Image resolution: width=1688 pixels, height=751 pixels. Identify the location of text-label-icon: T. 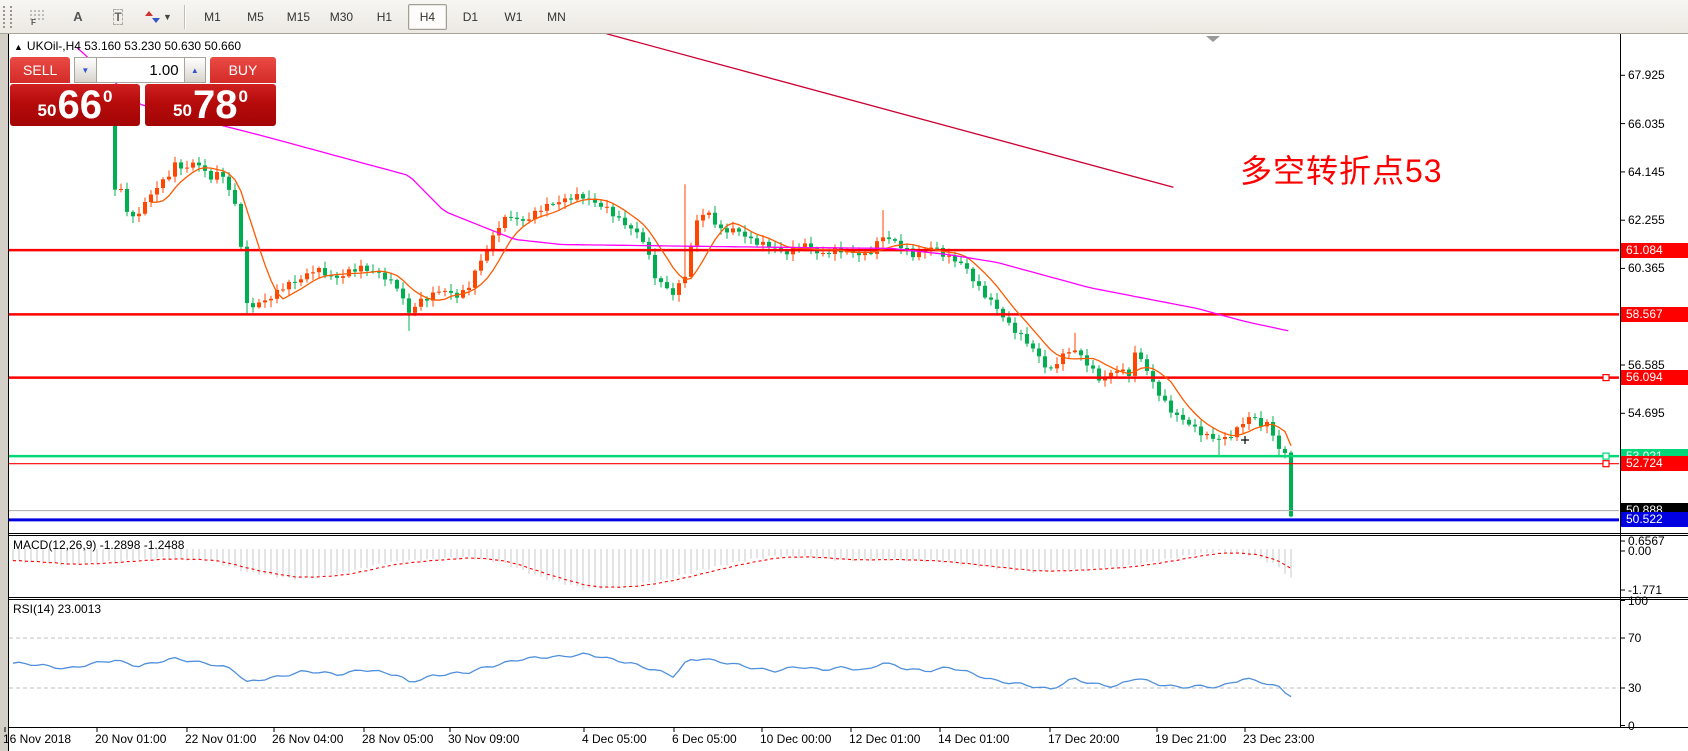
(118, 16).